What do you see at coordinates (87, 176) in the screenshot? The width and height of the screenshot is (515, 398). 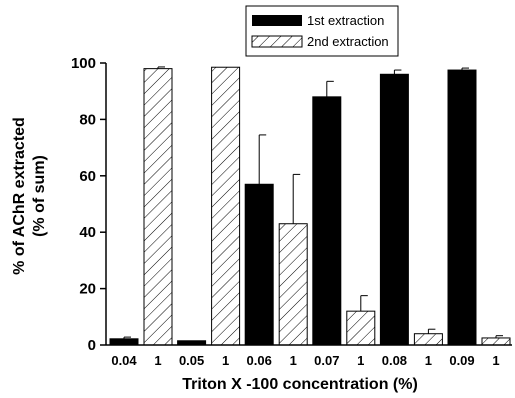 I see `y-tick-label: 60` at bounding box center [87, 176].